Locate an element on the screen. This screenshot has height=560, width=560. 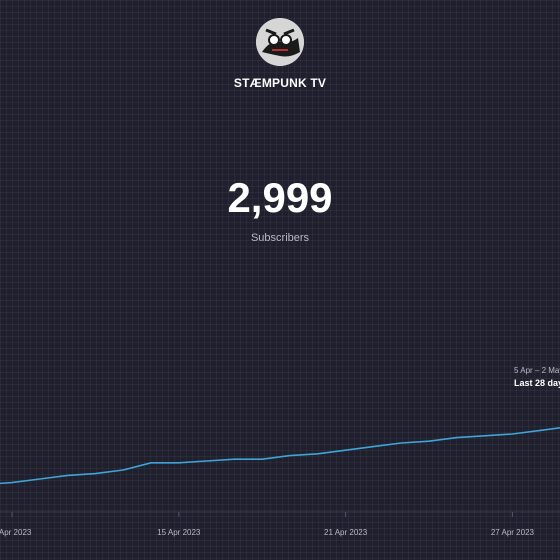
subscriber-label: Subscribers is located at coordinates (280, 238).